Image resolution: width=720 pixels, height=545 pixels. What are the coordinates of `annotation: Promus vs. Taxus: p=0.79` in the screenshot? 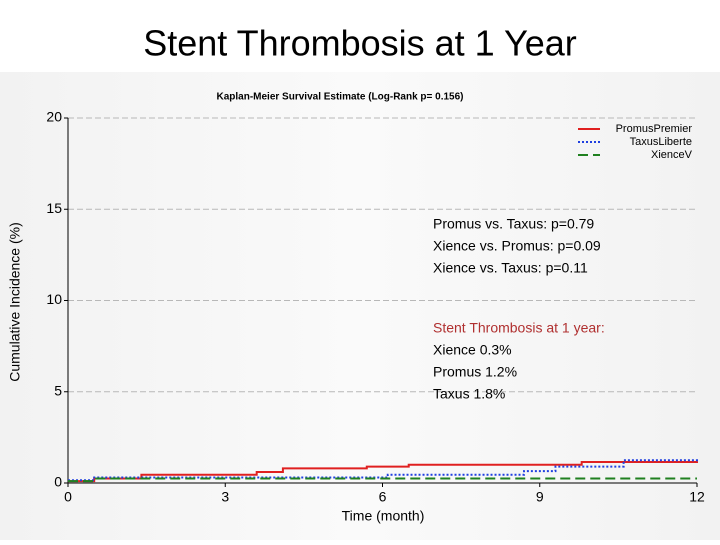 It's located at (513, 224).